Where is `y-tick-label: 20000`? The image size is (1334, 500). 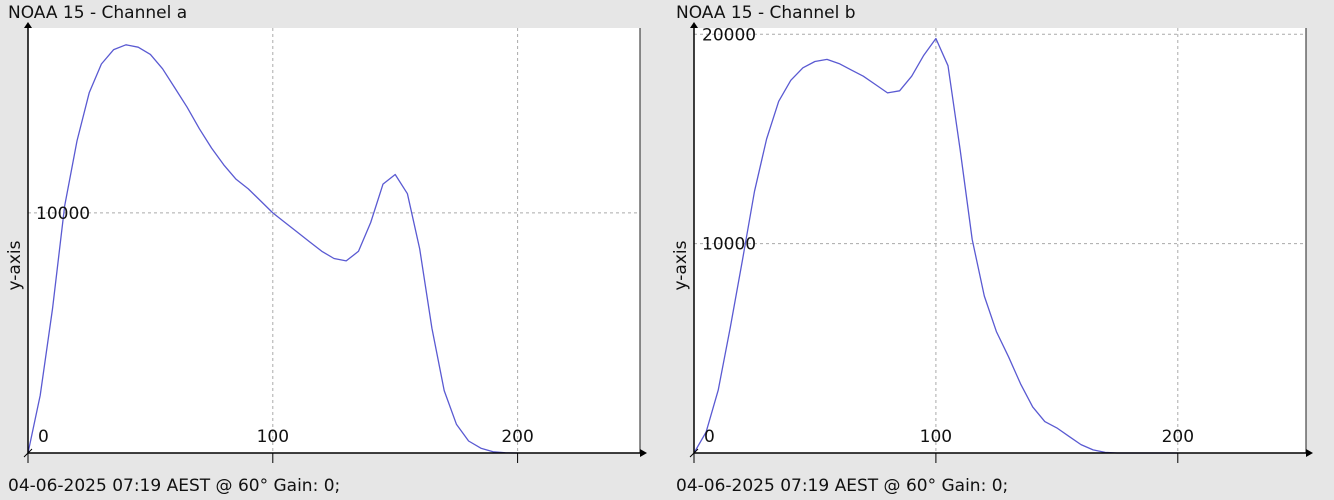 y-tick-label: 20000 is located at coordinates (729, 35).